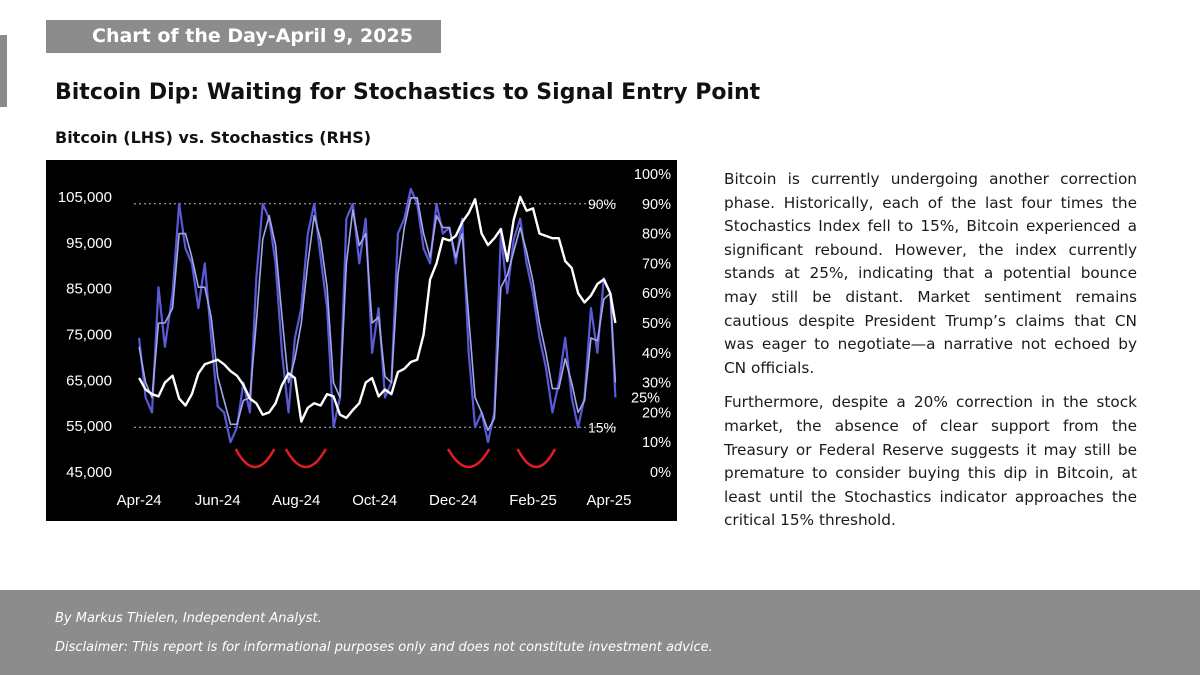 This screenshot has width=1200, height=675. What do you see at coordinates (89, 243) in the screenshot?
I see `left-axis-tick-label: 95,000` at bounding box center [89, 243].